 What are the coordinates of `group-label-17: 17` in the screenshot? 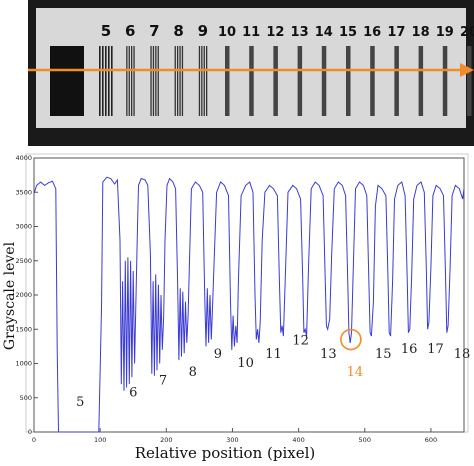 It's located at (435, 349).